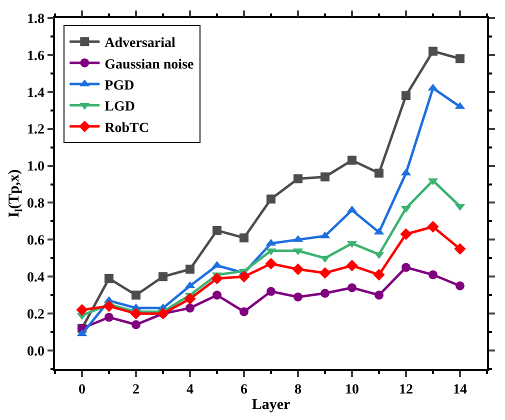  What do you see at coordinates (298, 390) in the screenshot?
I see `x-tick-label: 8` at bounding box center [298, 390].